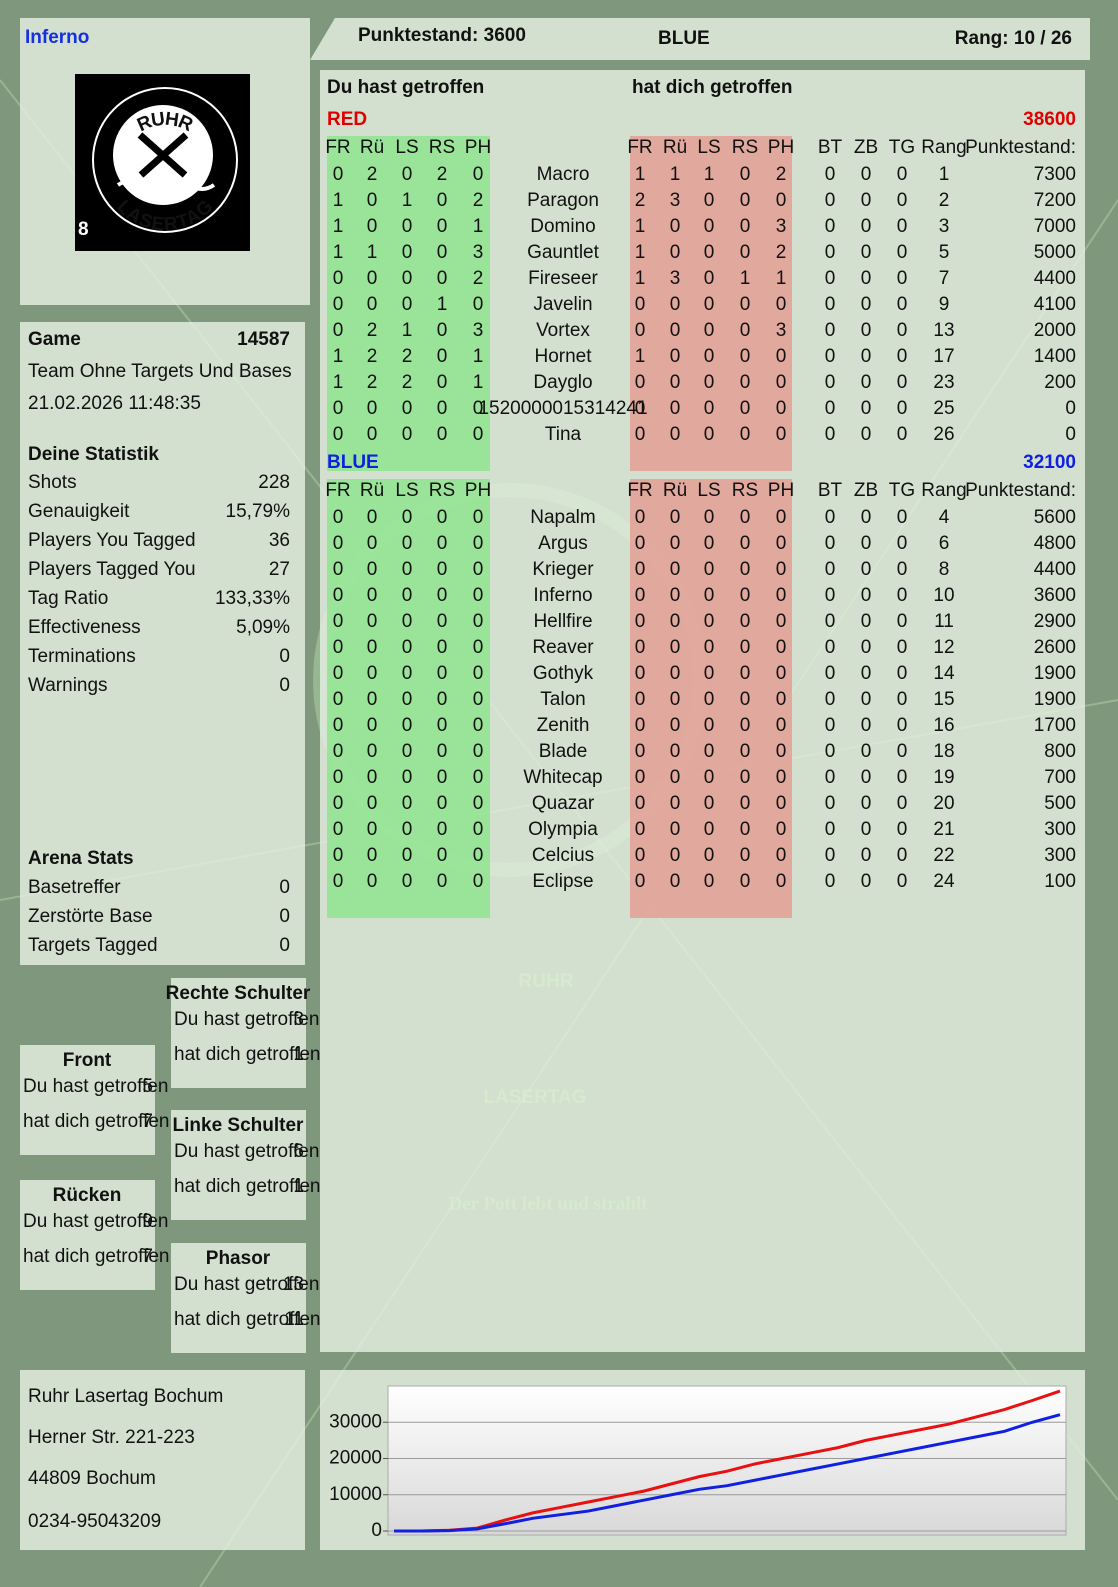  Describe the element at coordinates (1049, 119) in the screenshot. I see `team-score: 38600` at that location.